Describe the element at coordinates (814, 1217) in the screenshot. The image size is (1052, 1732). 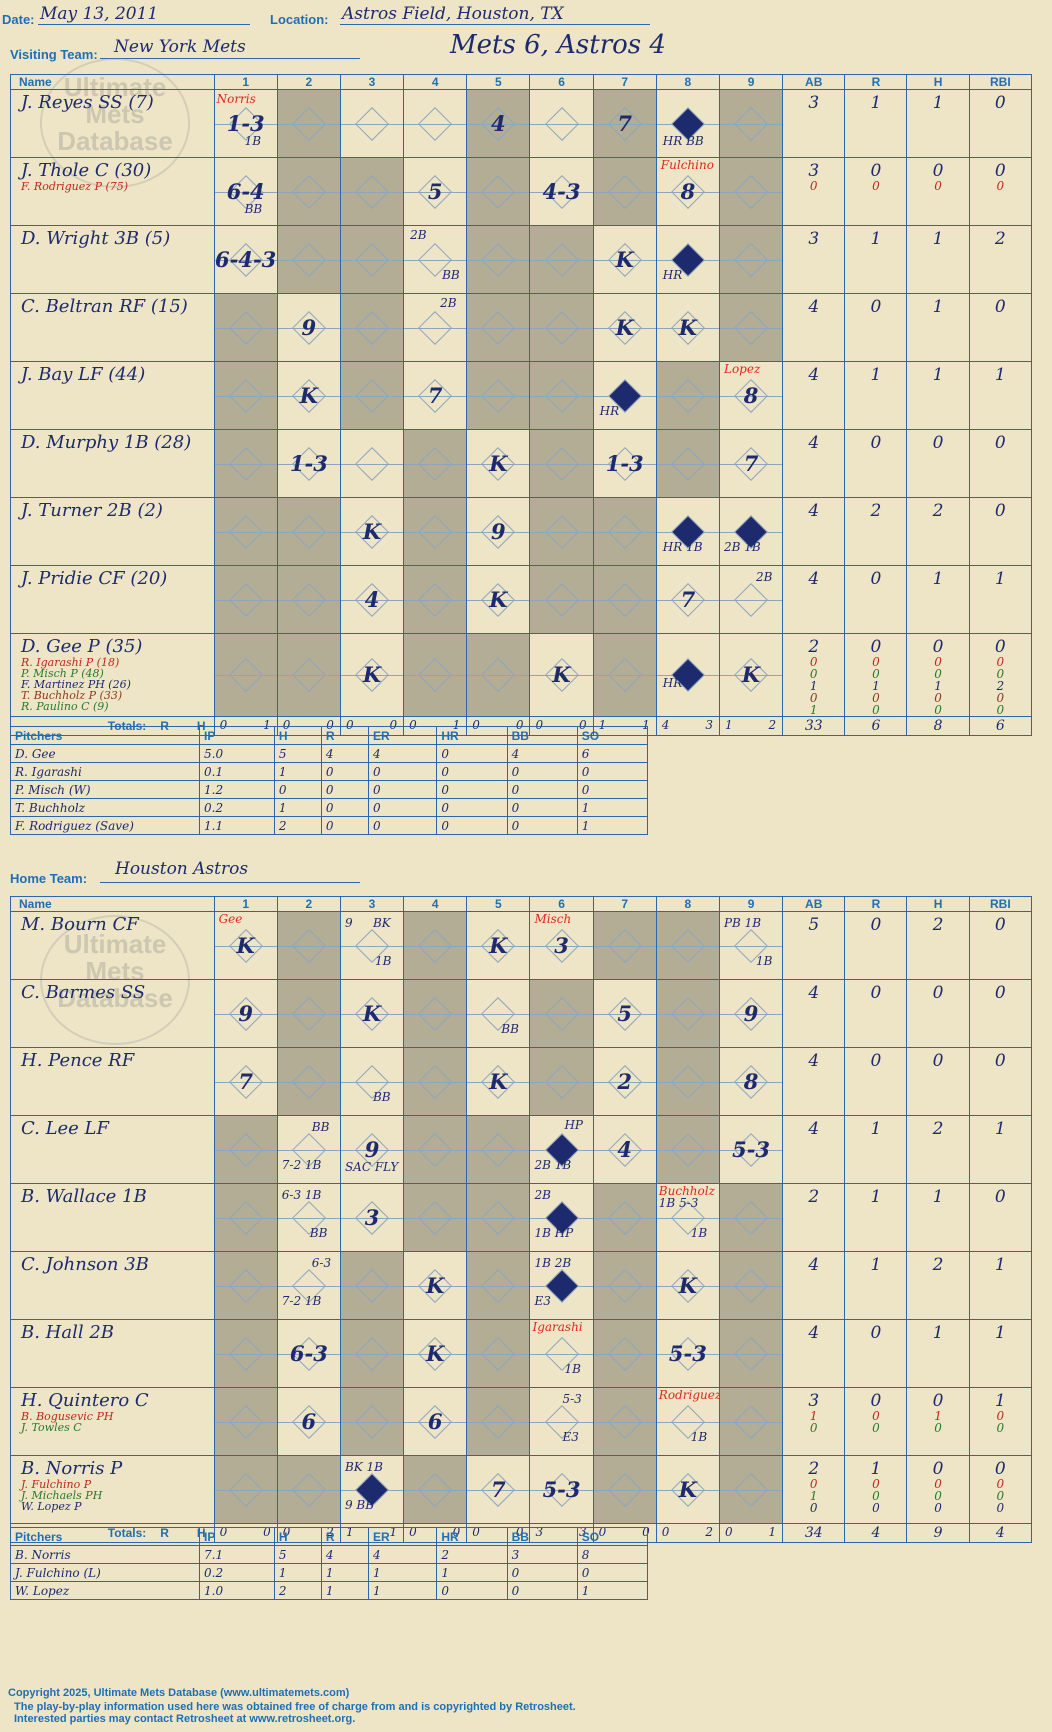
I see `stat-cell: 2` at that location.